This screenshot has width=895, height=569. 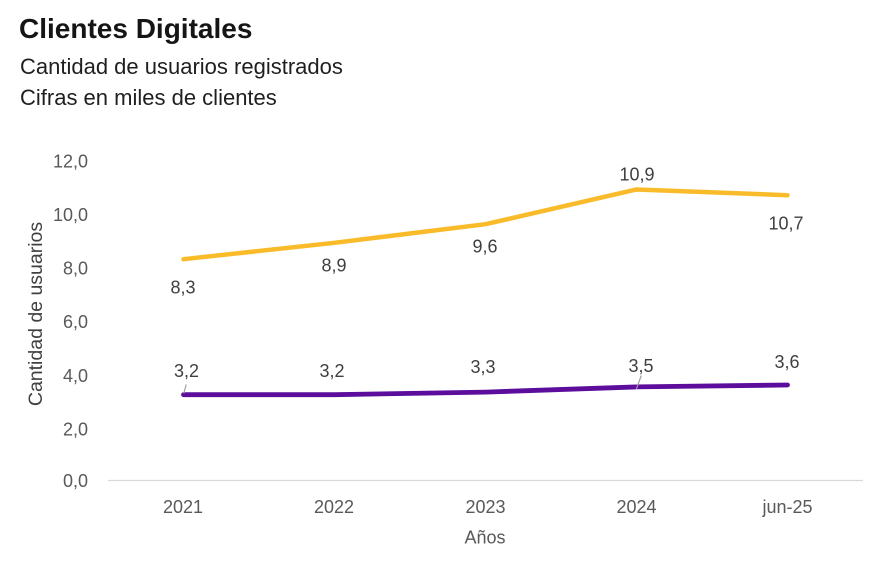 I want to click on svg-text: 3,5, so click(x=640, y=366).